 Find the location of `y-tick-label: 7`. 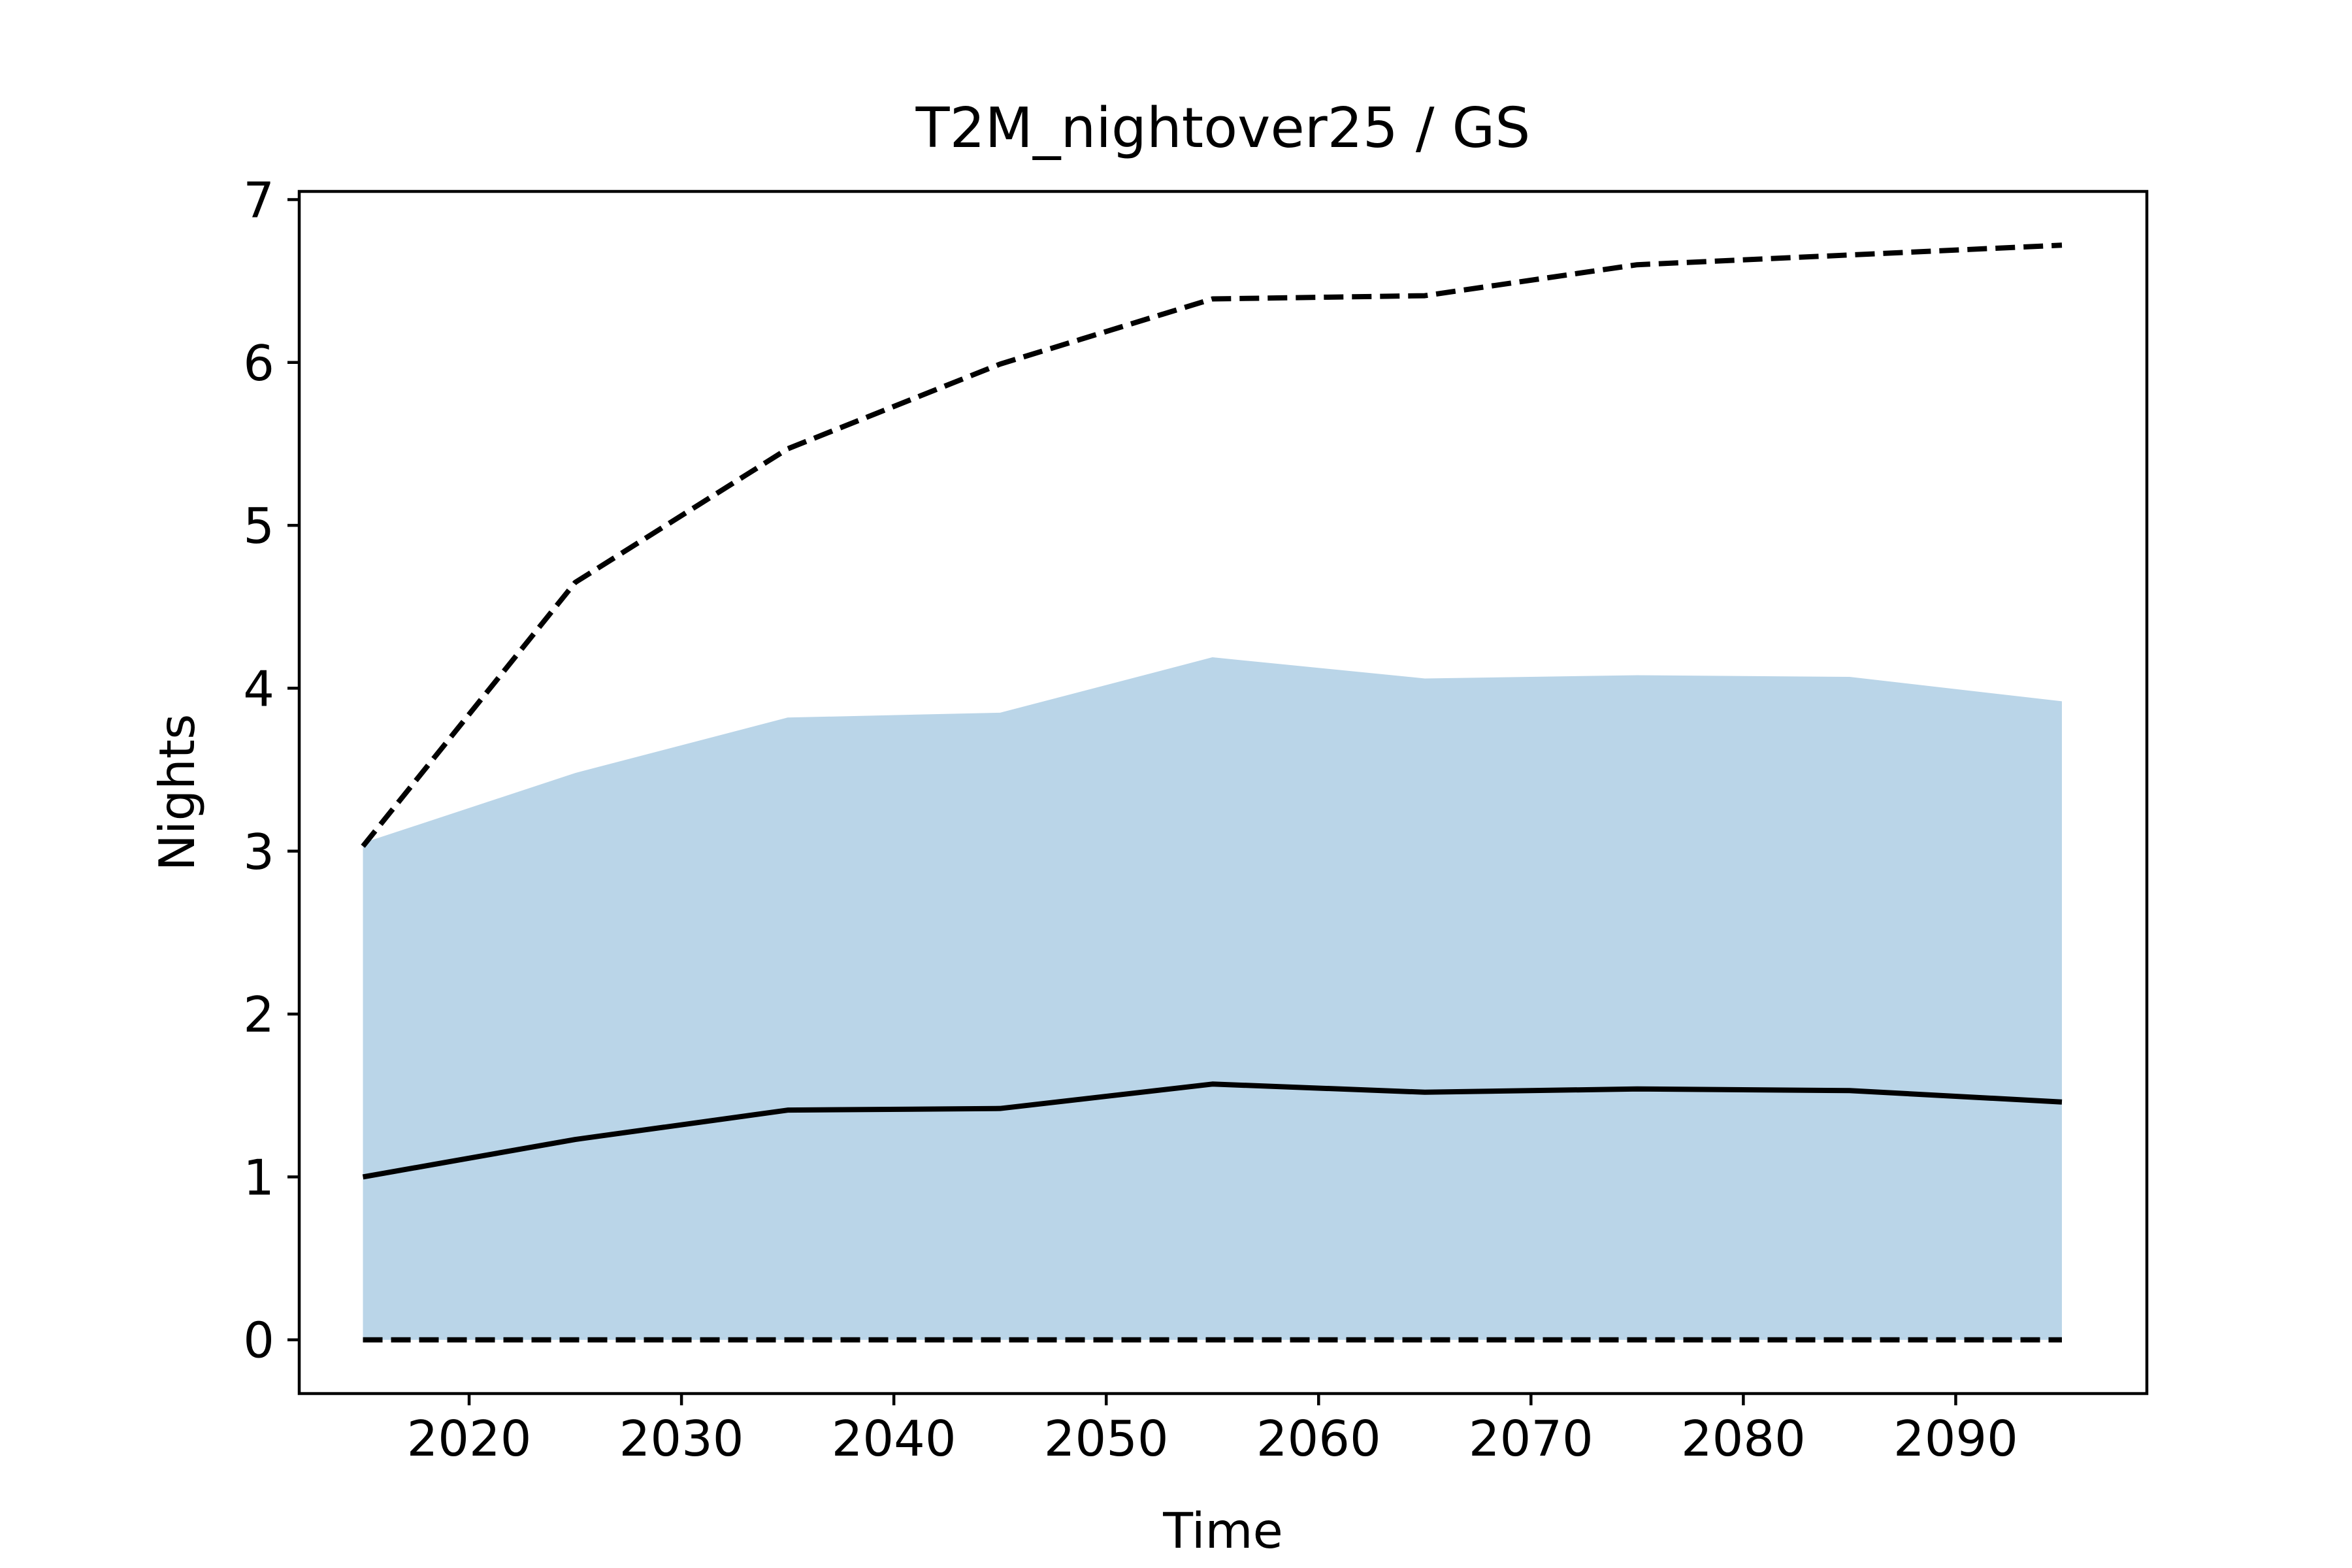

y-tick-label: 7 is located at coordinates (258, 200).